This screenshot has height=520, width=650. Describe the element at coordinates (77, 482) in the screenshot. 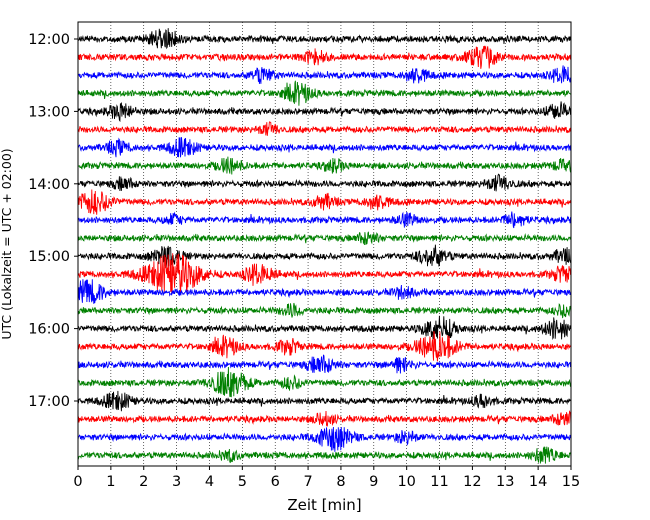

I see `x-tick-label: 0` at that location.